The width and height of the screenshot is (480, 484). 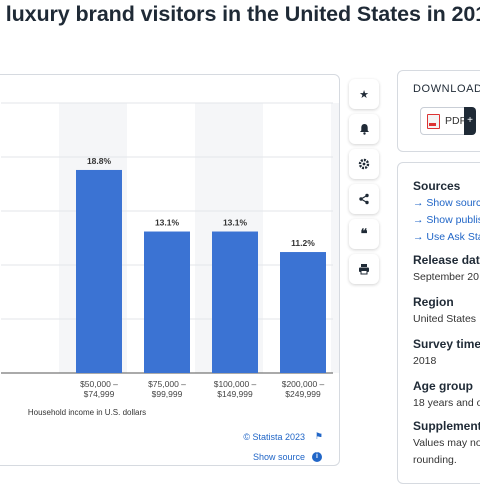 What do you see at coordinates (445, 319) in the screenshot?
I see `region-value: United States` at bounding box center [445, 319].